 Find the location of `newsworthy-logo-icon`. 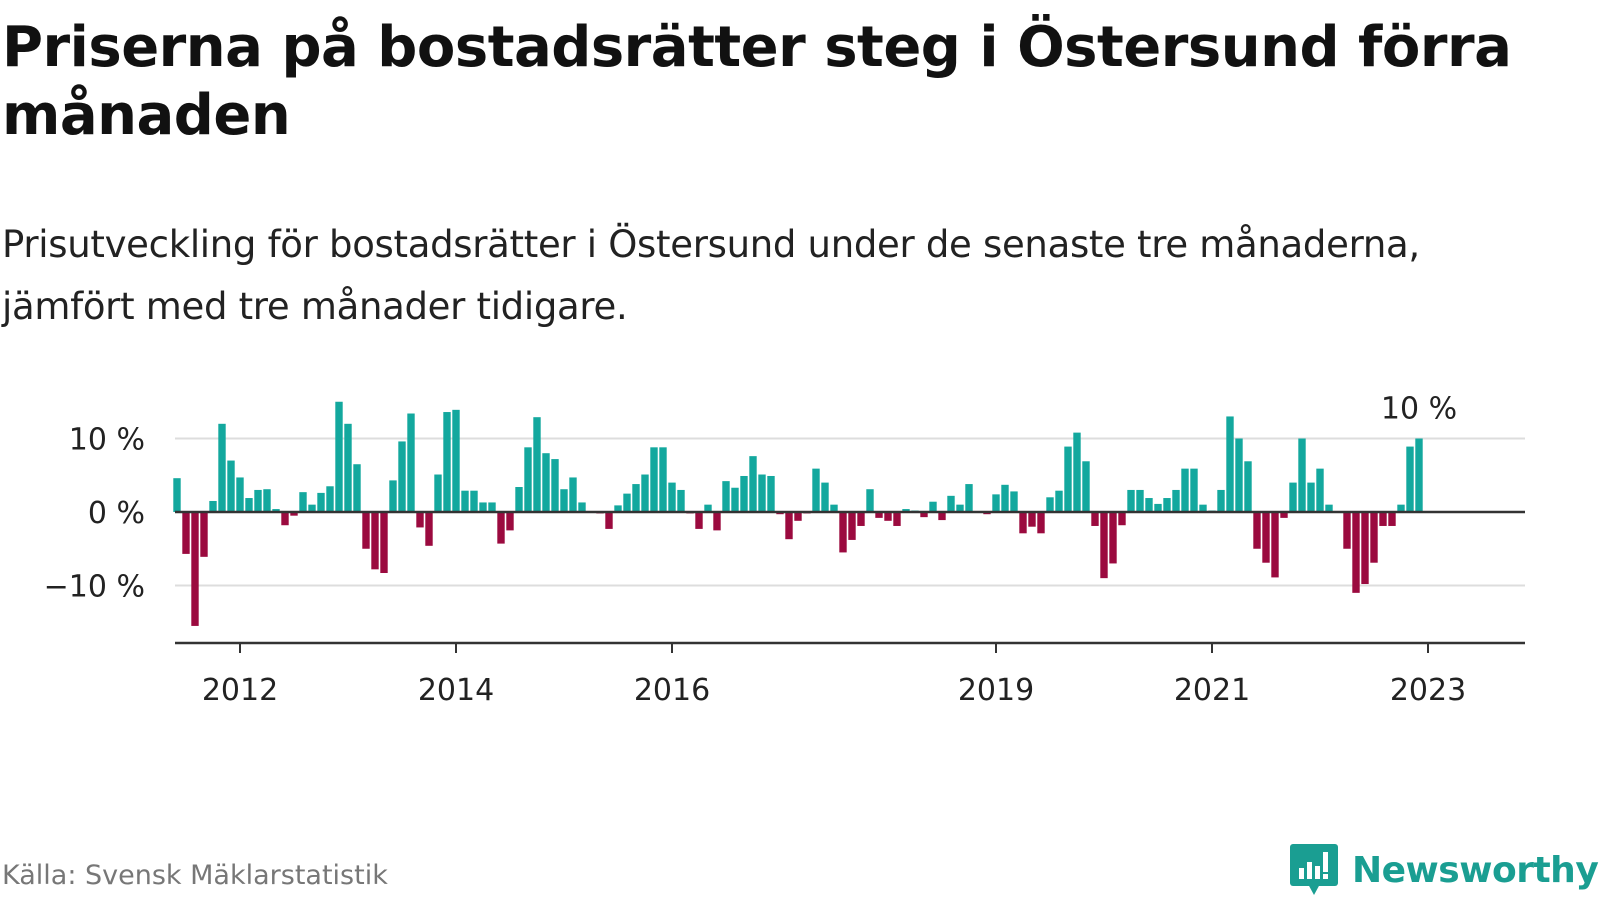

newsworthy-logo-icon is located at coordinates (1314, 869).